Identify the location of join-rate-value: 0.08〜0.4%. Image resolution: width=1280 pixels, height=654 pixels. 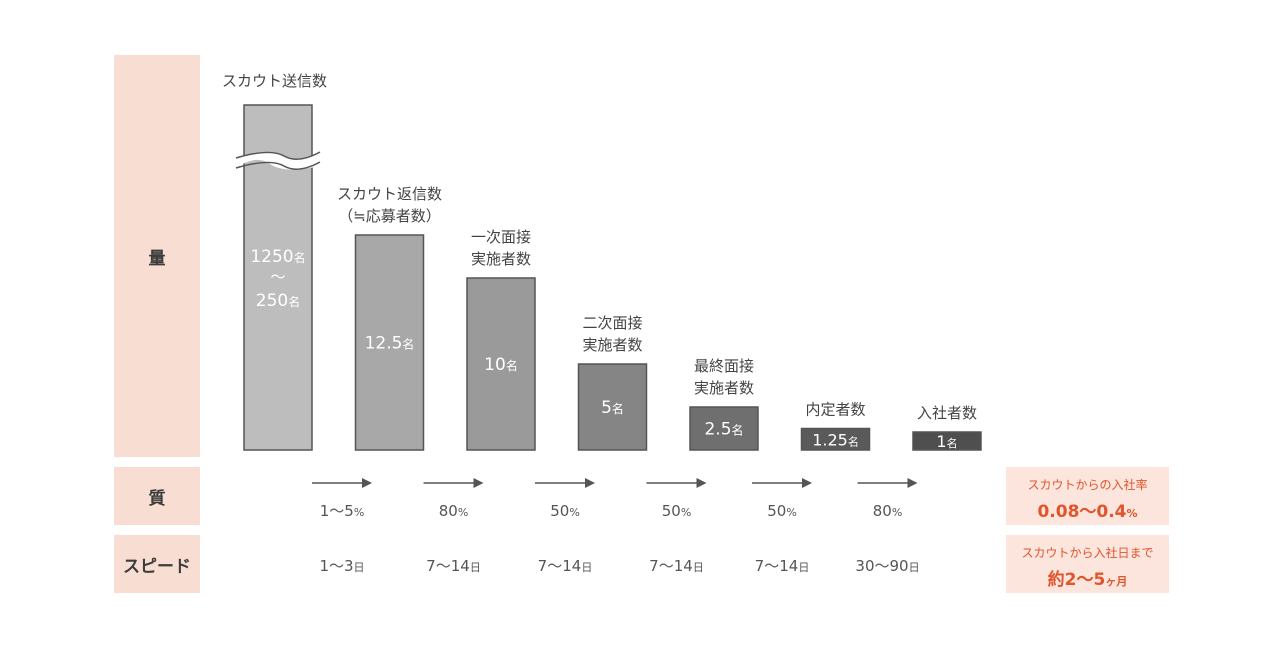
(1087, 509).